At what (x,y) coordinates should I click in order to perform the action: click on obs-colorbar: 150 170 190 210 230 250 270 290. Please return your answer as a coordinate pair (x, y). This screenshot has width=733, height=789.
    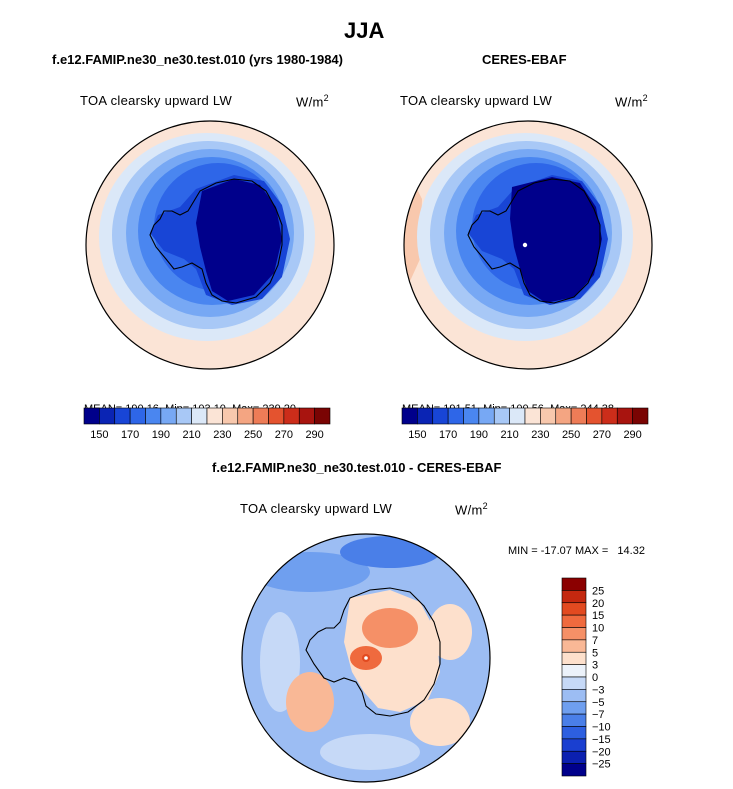
    Looking at the image, I should click on (525, 424).